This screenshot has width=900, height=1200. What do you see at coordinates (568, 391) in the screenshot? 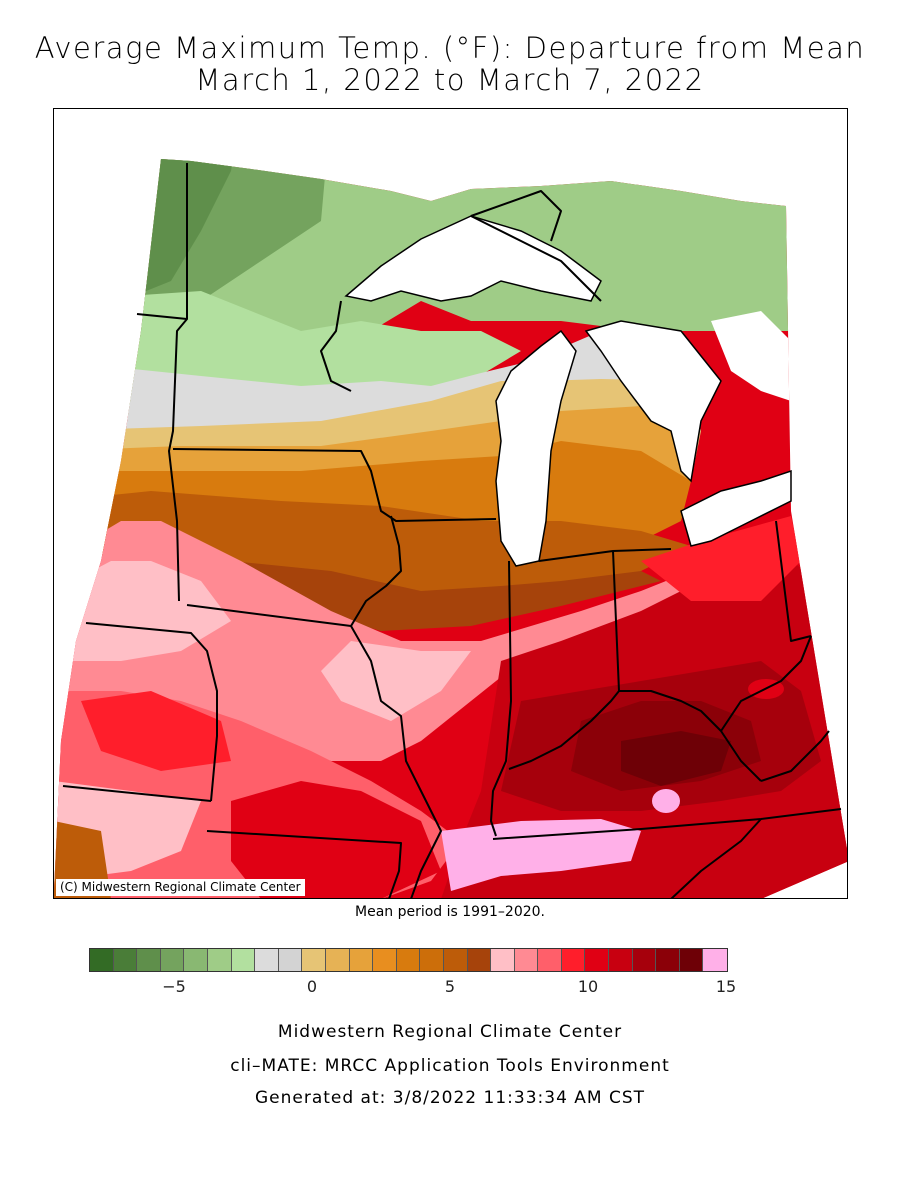
I see `lake-outlines` at bounding box center [568, 391].